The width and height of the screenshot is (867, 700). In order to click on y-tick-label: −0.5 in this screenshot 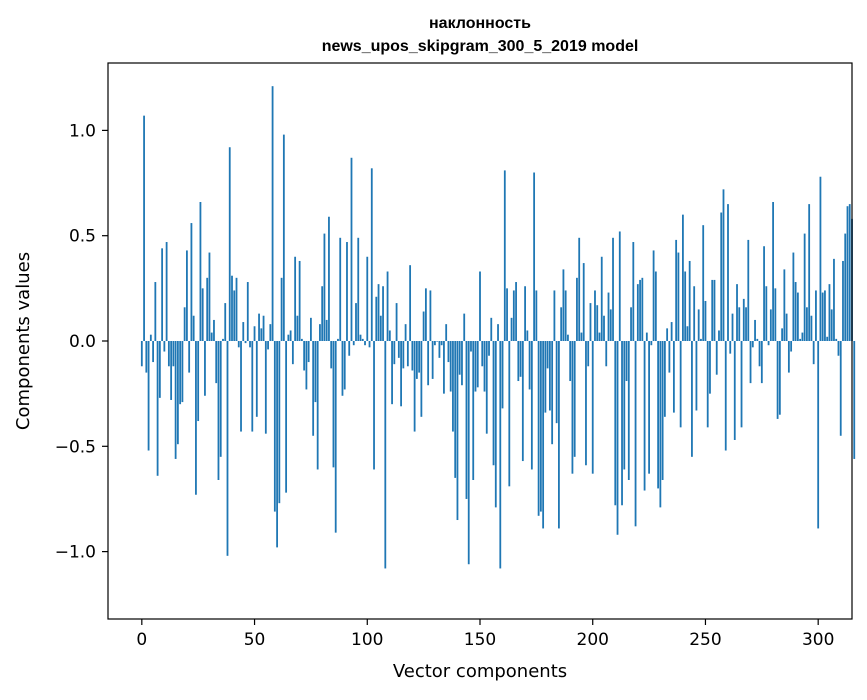, I will do `click(75, 447)`.